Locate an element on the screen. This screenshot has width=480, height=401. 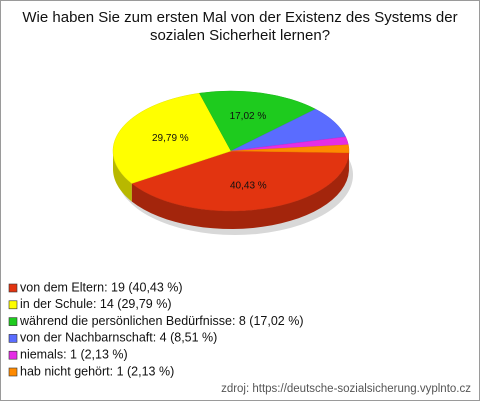
value-label: 40,43 % is located at coordinates (248, 185).